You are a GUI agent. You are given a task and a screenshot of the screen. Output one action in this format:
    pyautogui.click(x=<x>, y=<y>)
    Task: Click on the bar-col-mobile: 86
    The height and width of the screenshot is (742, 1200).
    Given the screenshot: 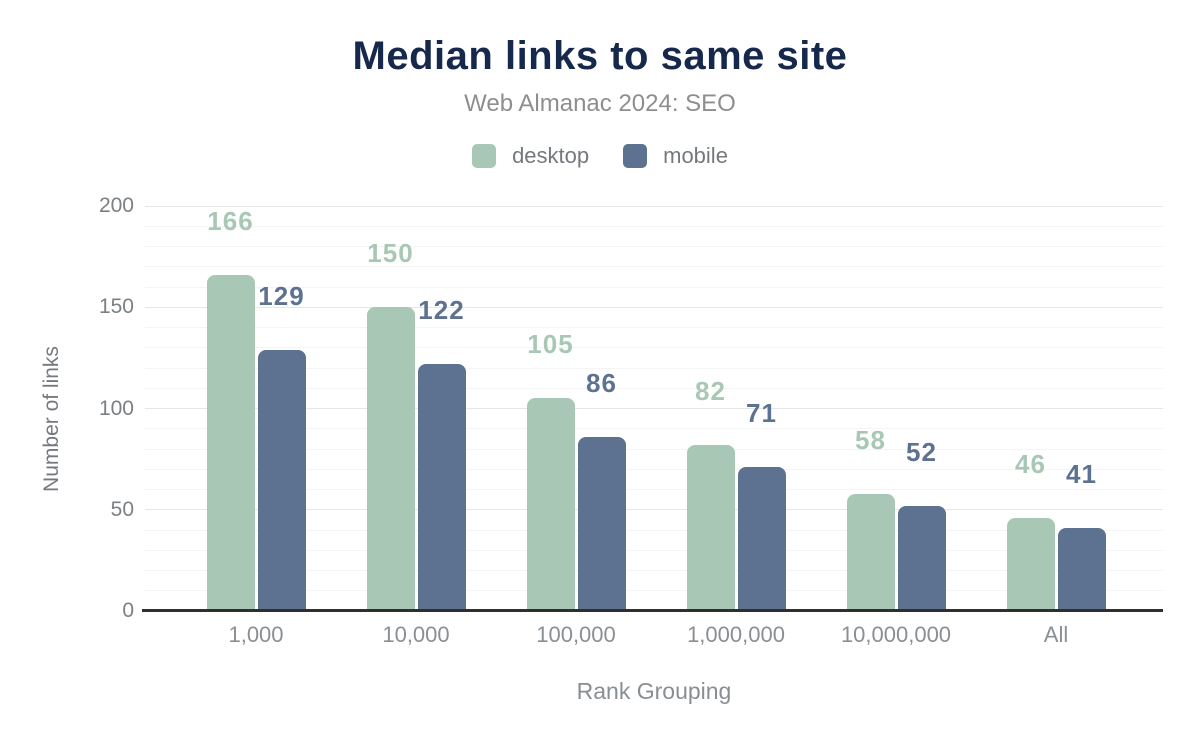 What is the action you would take?
    pyautogui.click(x=601, y=408)
    